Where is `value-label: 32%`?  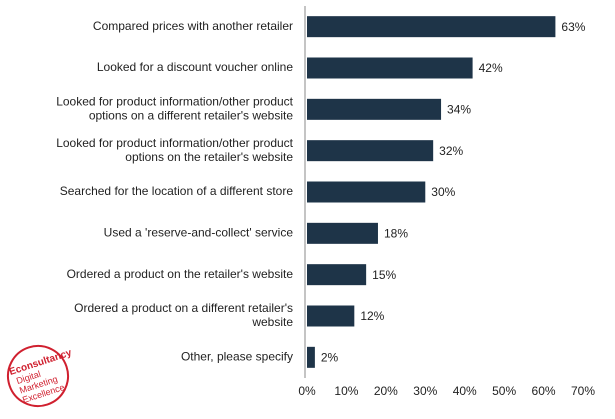
value-label: 32% is located at coordinates (451, 151).